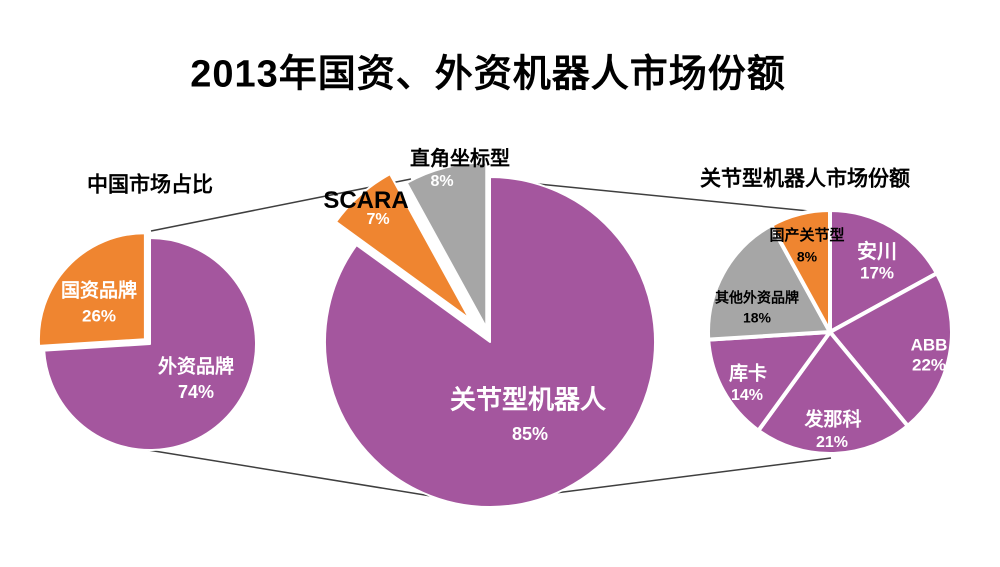  I want to click on pie-slice-domestic-brands, so click(91, 289).